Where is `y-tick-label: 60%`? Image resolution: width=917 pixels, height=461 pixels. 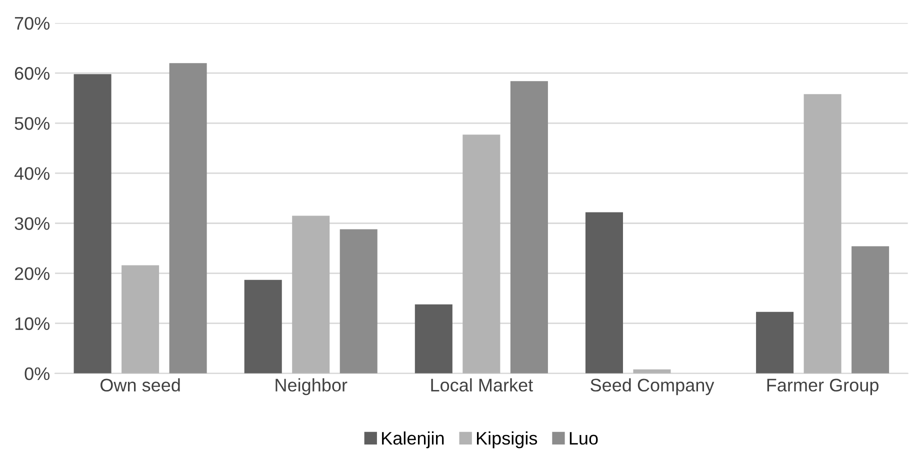
y-tick-label: 60% is located at coordinates (32, 73).